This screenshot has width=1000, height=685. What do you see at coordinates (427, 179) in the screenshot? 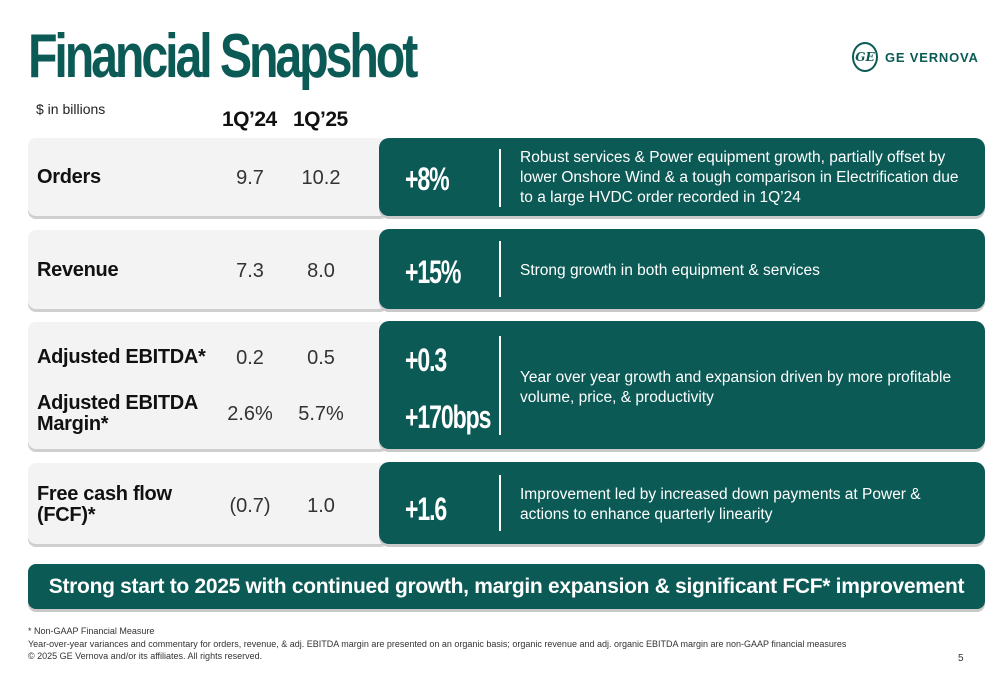
I see `orders-delta: +8%` at bounding box center [427, 179].